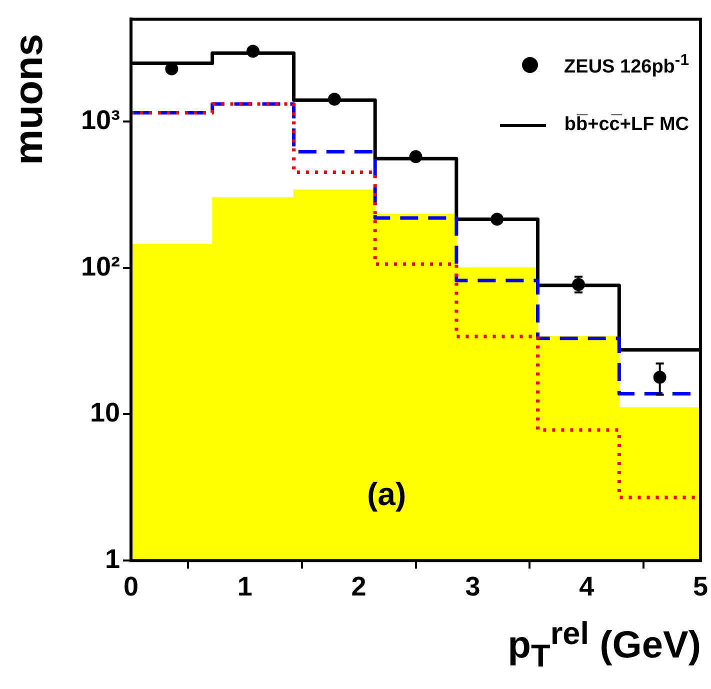 This screenshot has height=689, width=711. Describe the element at coordinates (604, 644) in the screenshot. I see `x-axis-title: p$_{T}$$^{rel}$ (GeV)` at that location.